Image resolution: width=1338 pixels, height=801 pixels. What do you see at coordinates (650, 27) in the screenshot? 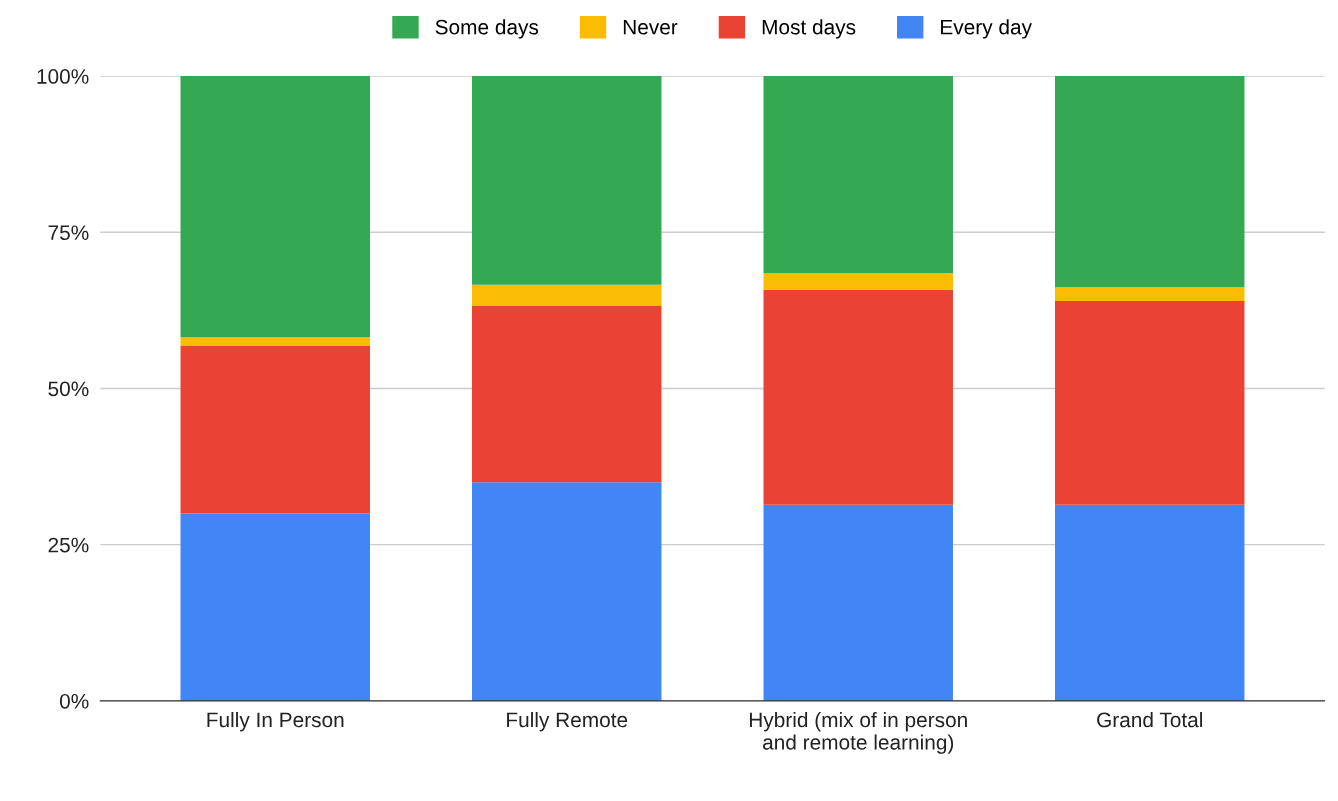
I see `legend-label: Never` at bounding box center [650, 27].